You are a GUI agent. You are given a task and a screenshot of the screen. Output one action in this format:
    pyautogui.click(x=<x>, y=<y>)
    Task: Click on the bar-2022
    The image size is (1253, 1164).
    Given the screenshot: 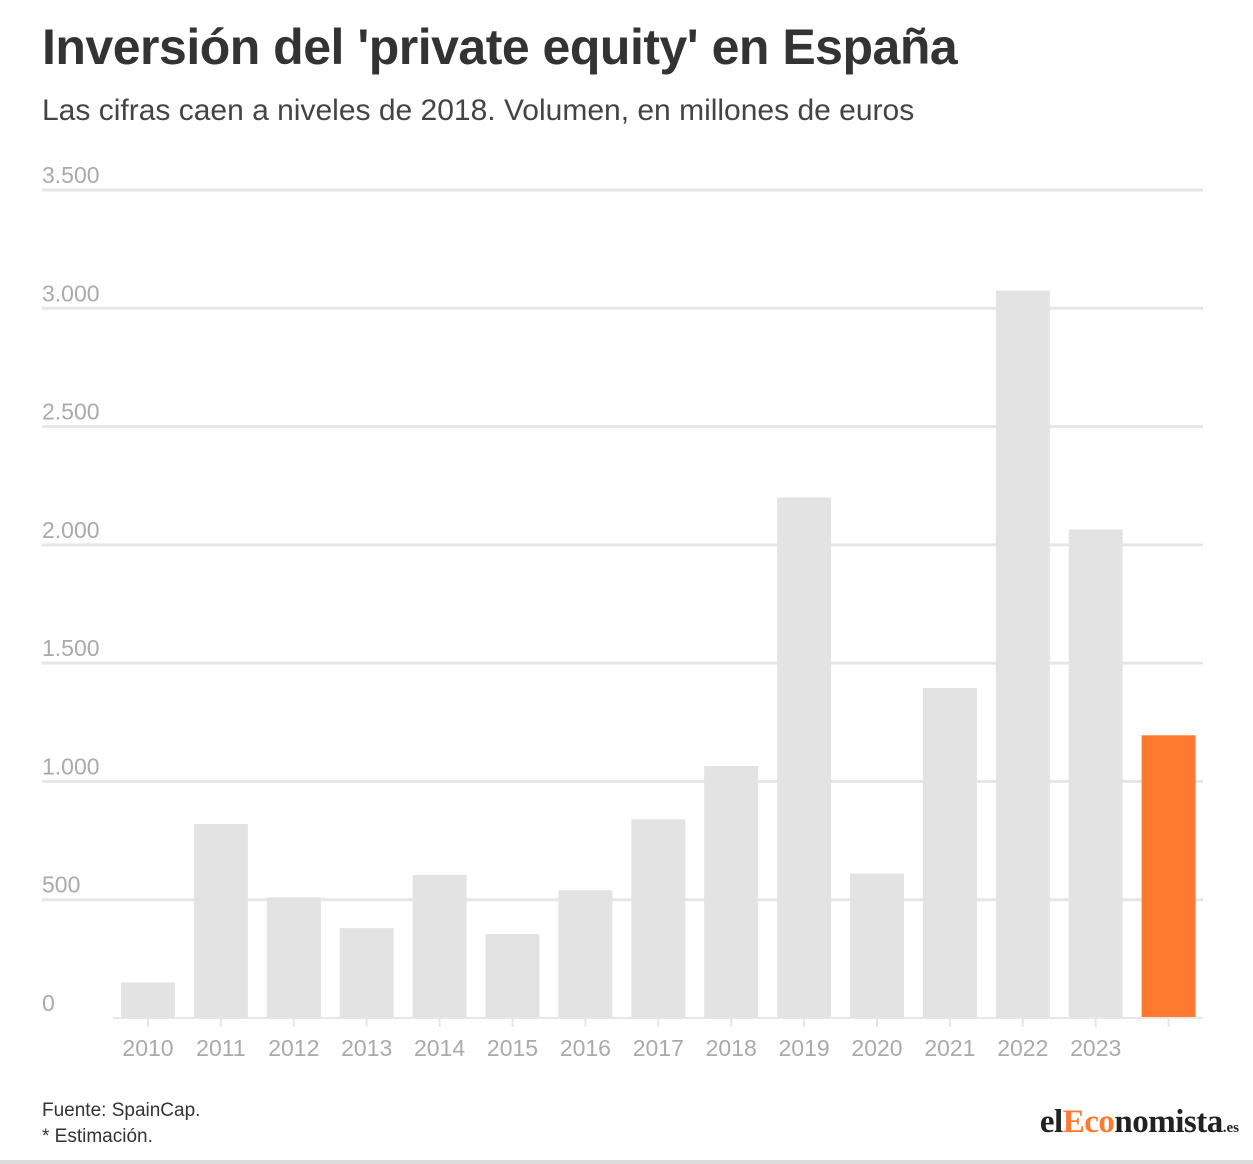 What is the action you would take?
    pyautogui.click(x=1022, y=654)
    